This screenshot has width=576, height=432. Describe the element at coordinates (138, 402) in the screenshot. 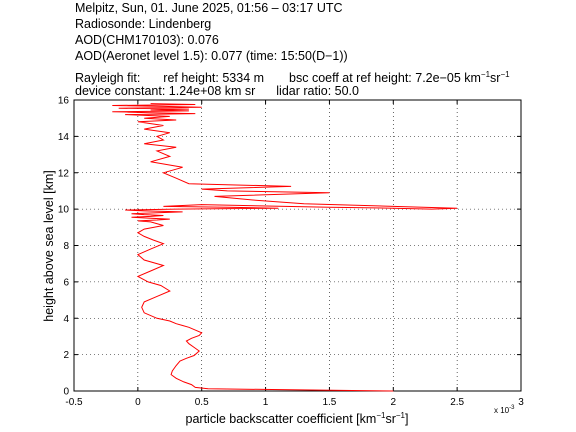

I see `x-tick-label: 0` at that location.